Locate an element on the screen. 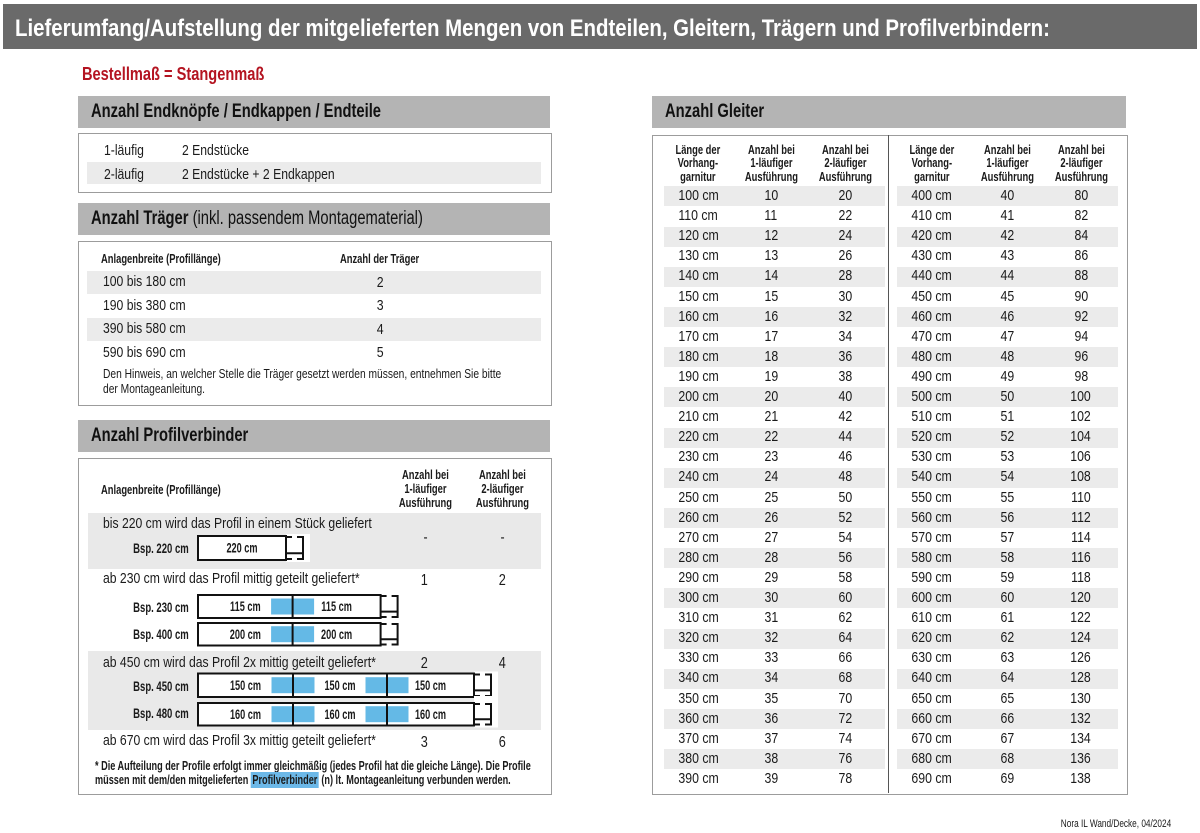 The width and height of the screenshot is (1200, 833). svg-text: 220 cm is located at coordinates (241, 549).